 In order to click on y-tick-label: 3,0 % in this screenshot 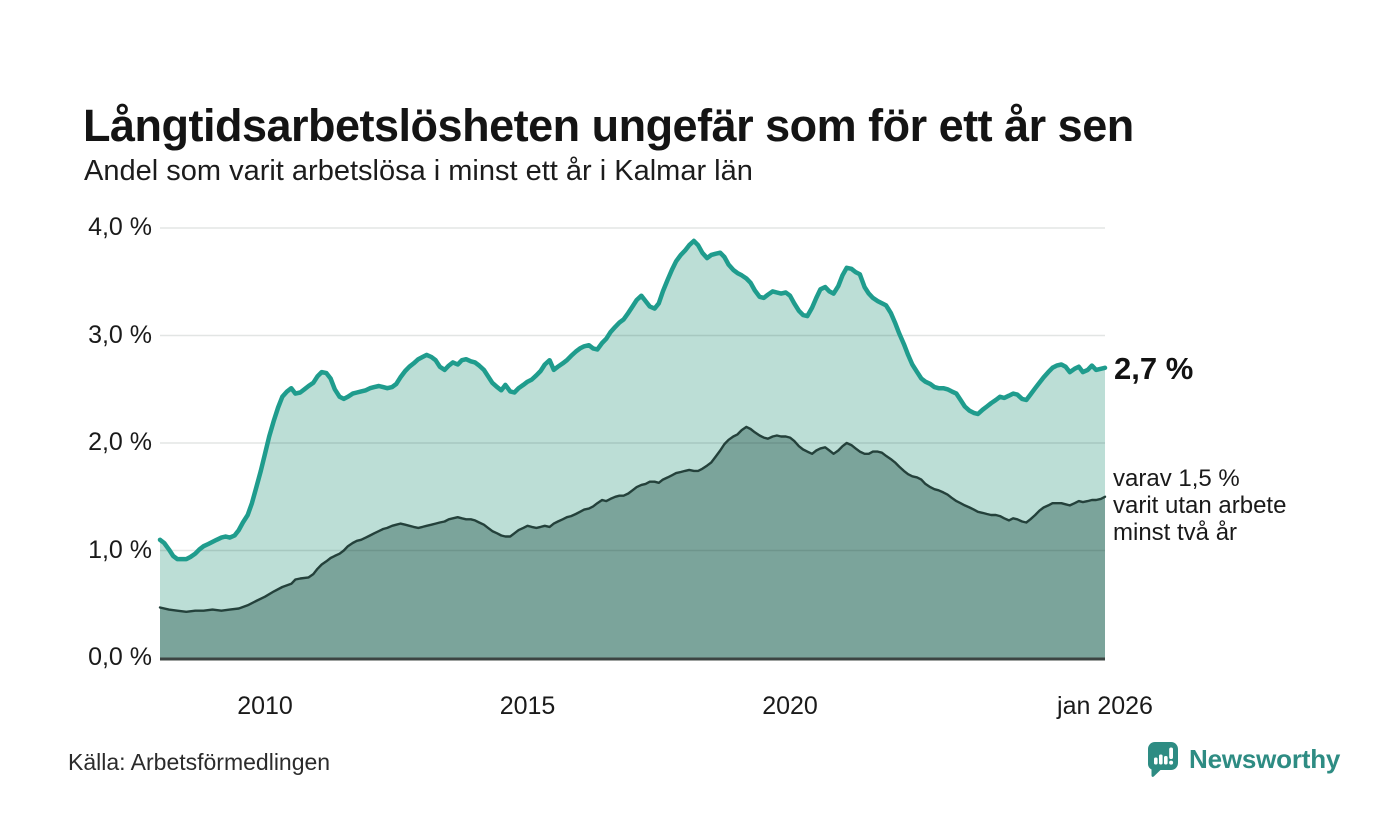, I will do `click(120, 334)`.